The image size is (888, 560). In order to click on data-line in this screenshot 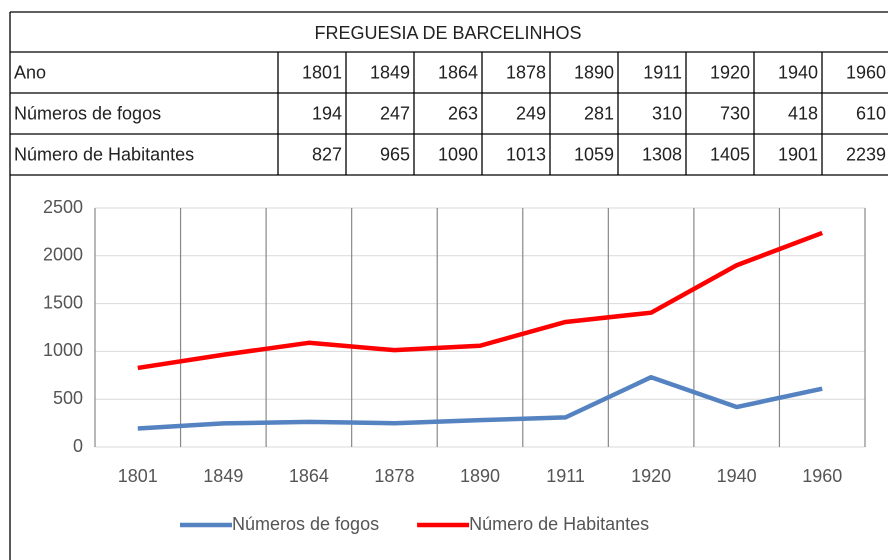, I will do `click(480, 402)`.